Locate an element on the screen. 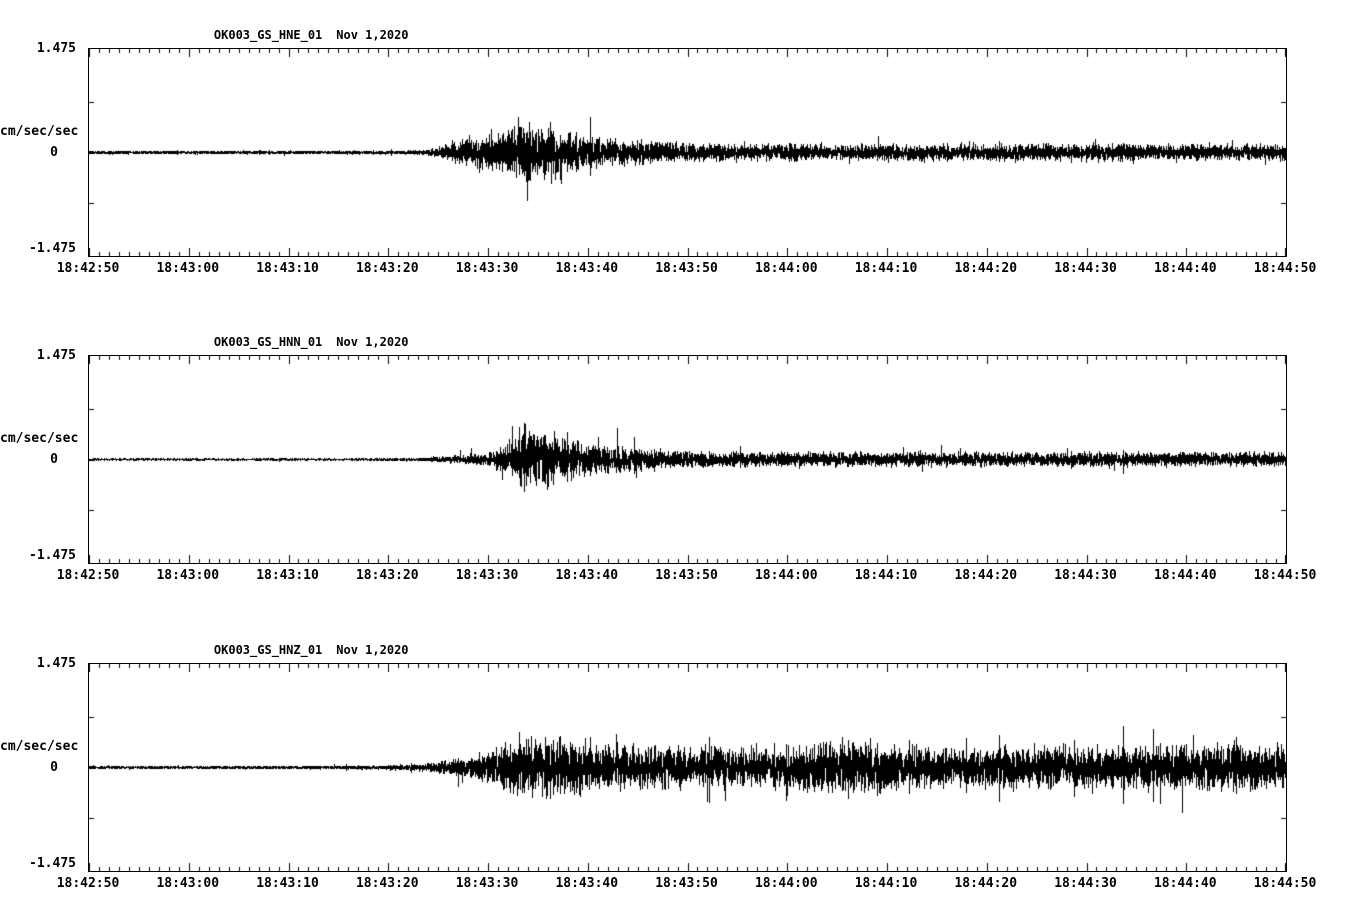 This screenshot has width=1358, height=924. chart-title-row: OK003_GS_HNN_01 Nov 1,2020 is located at coordinates (297, 342).